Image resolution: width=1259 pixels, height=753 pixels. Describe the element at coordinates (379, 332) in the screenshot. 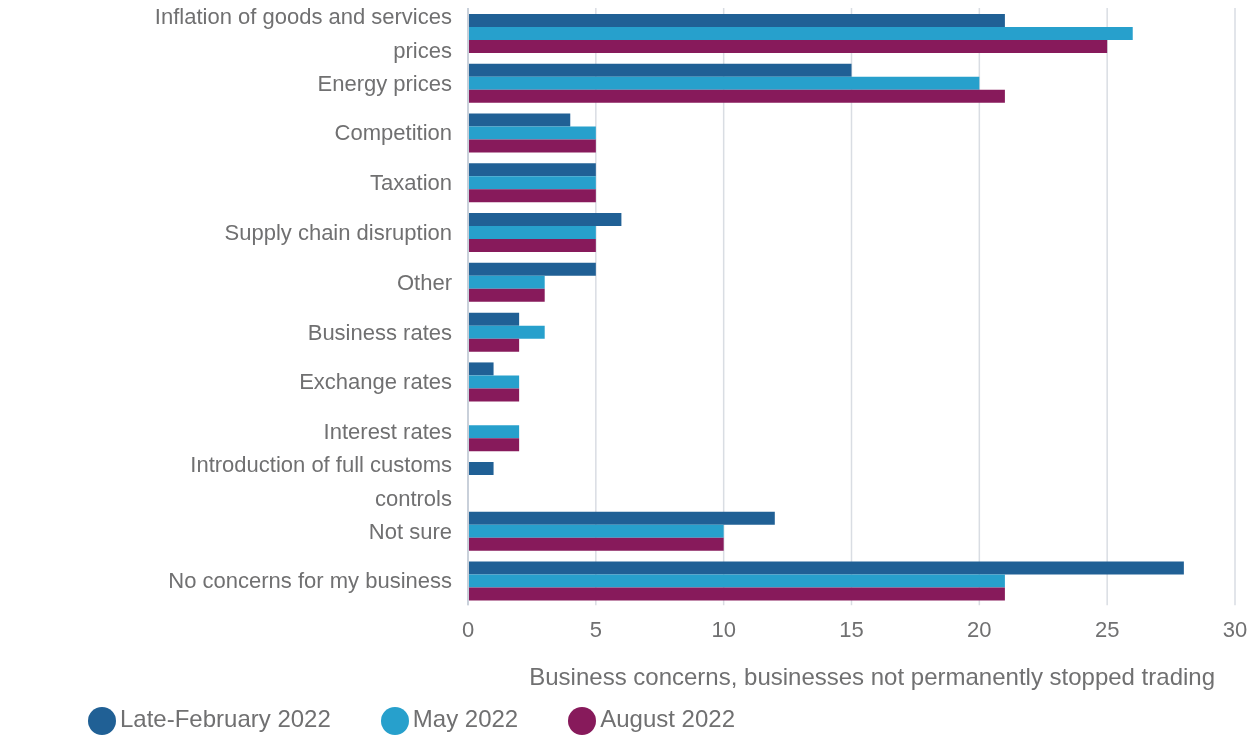

I see `y-tick-label: Business rates` at that location.